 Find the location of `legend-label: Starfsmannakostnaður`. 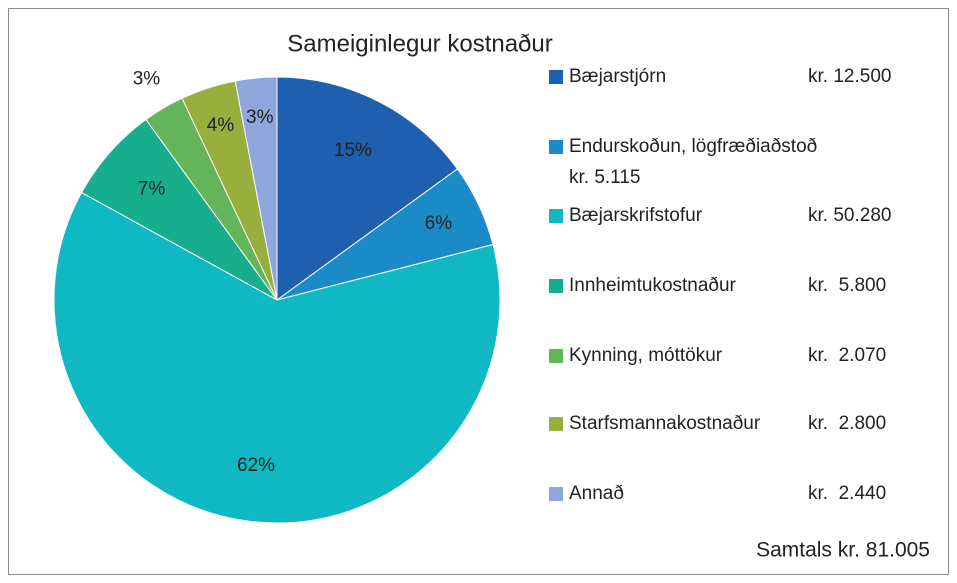

legend-label: Starfsmannakostnaður is located at coordinates (665, 423).